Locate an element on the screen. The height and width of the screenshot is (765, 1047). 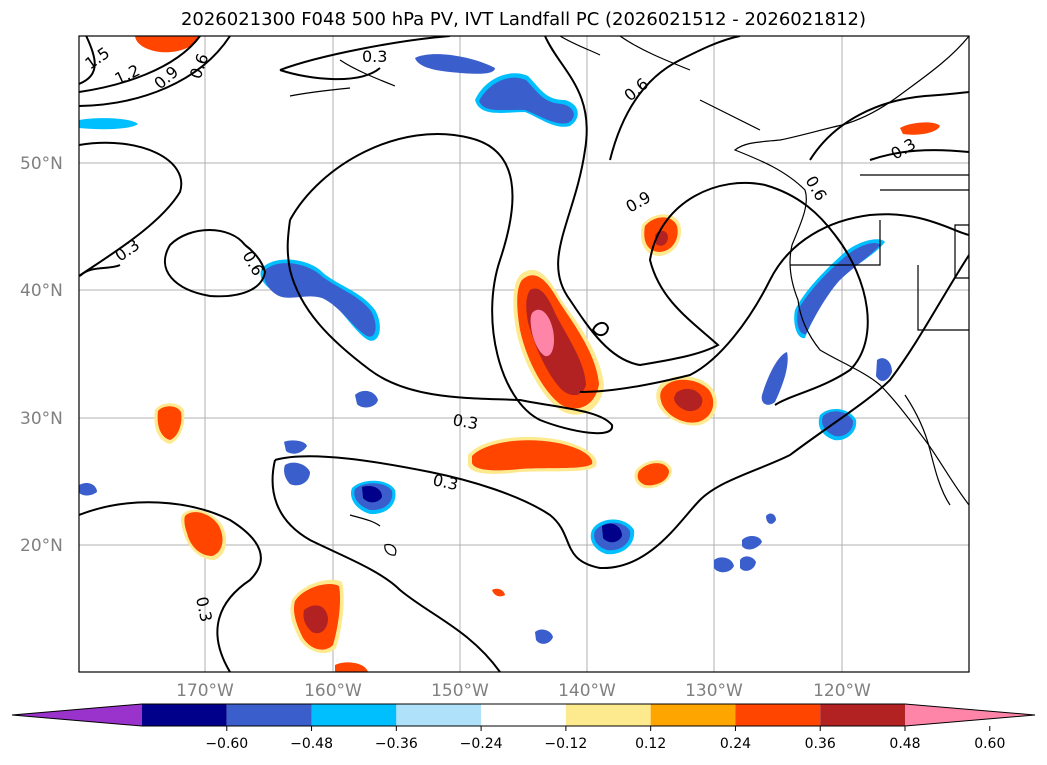
colorbar-outline is located at coordinates (523, 715).